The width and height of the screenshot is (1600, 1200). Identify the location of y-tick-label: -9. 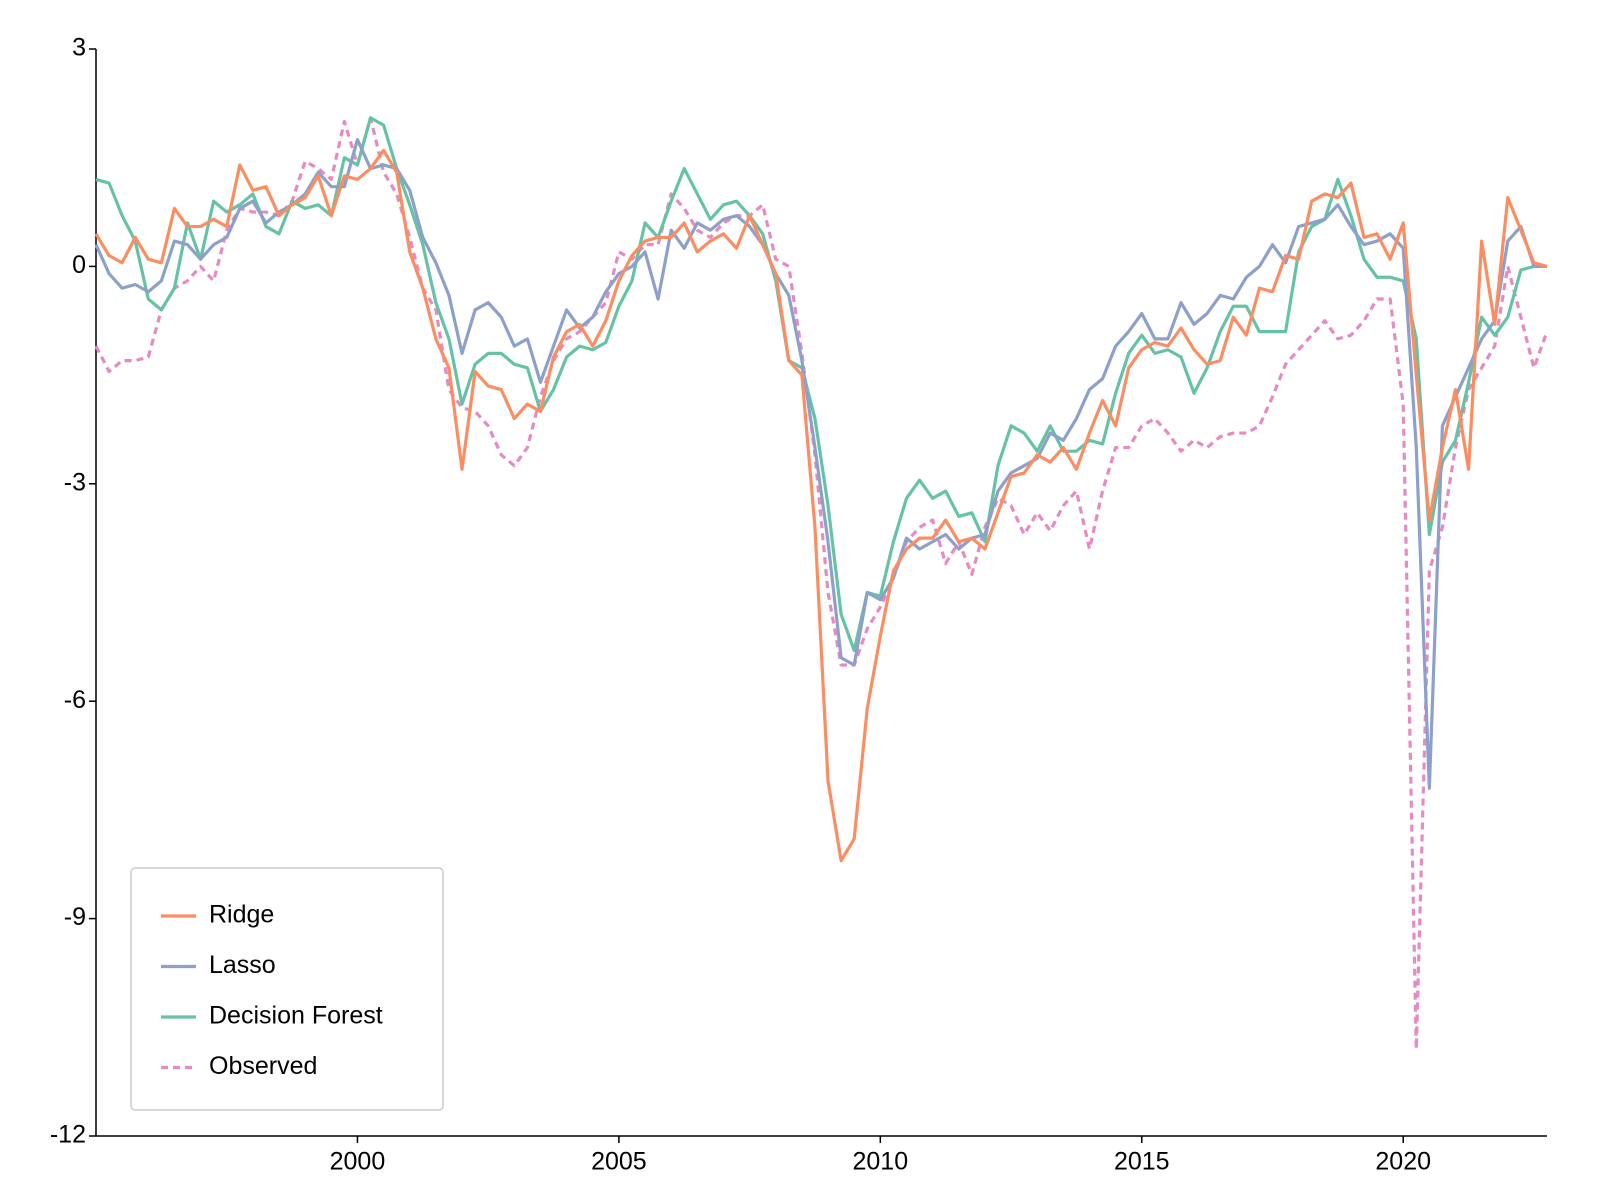
(75, 917).